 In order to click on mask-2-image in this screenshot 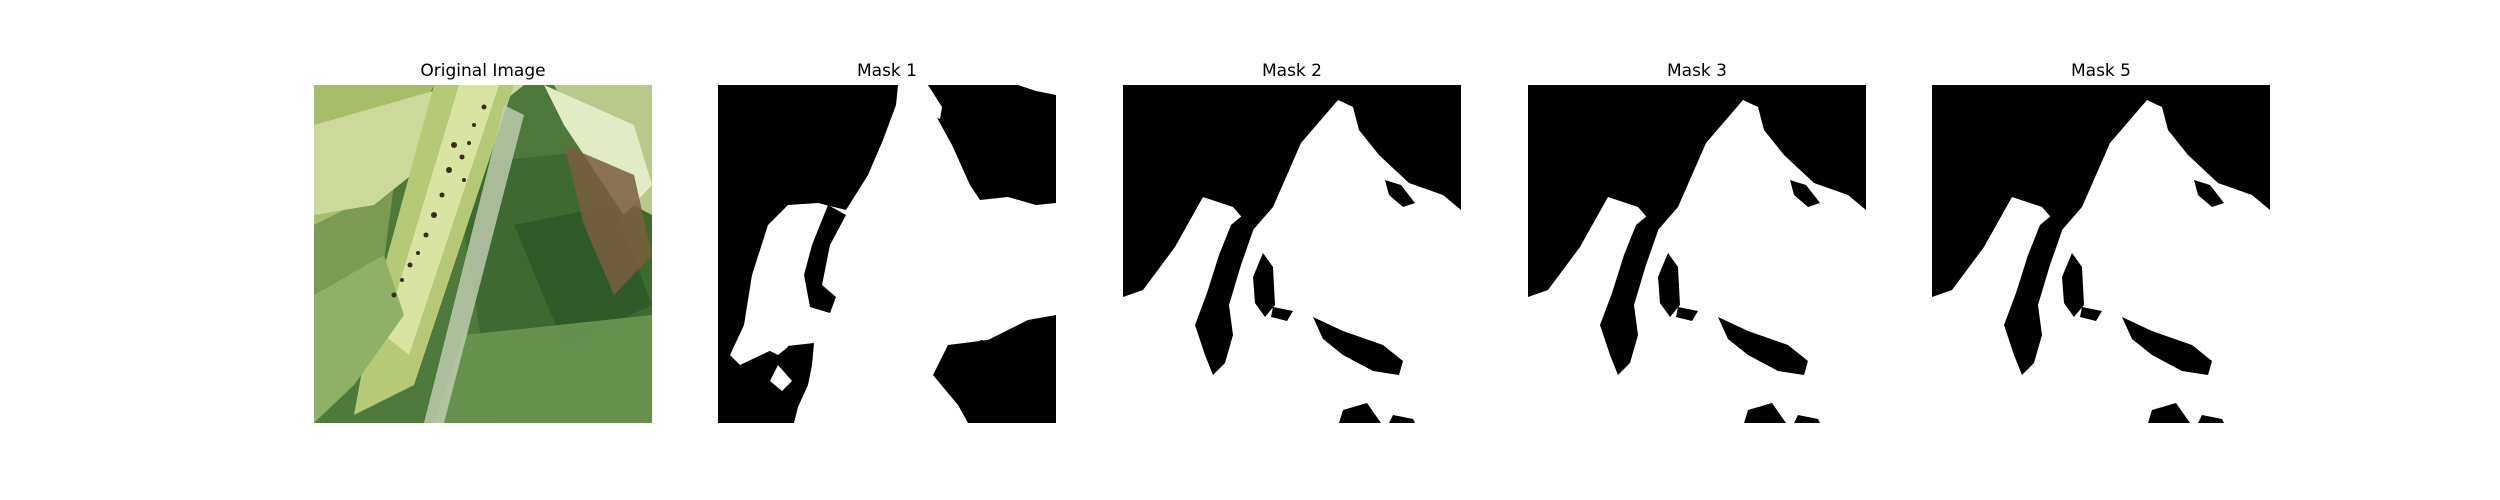, I will do `click(1292, 254)`.